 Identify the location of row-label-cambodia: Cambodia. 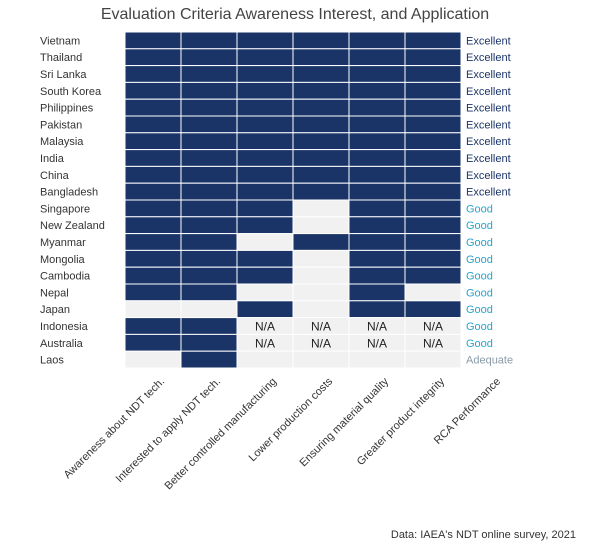
(65, 277).